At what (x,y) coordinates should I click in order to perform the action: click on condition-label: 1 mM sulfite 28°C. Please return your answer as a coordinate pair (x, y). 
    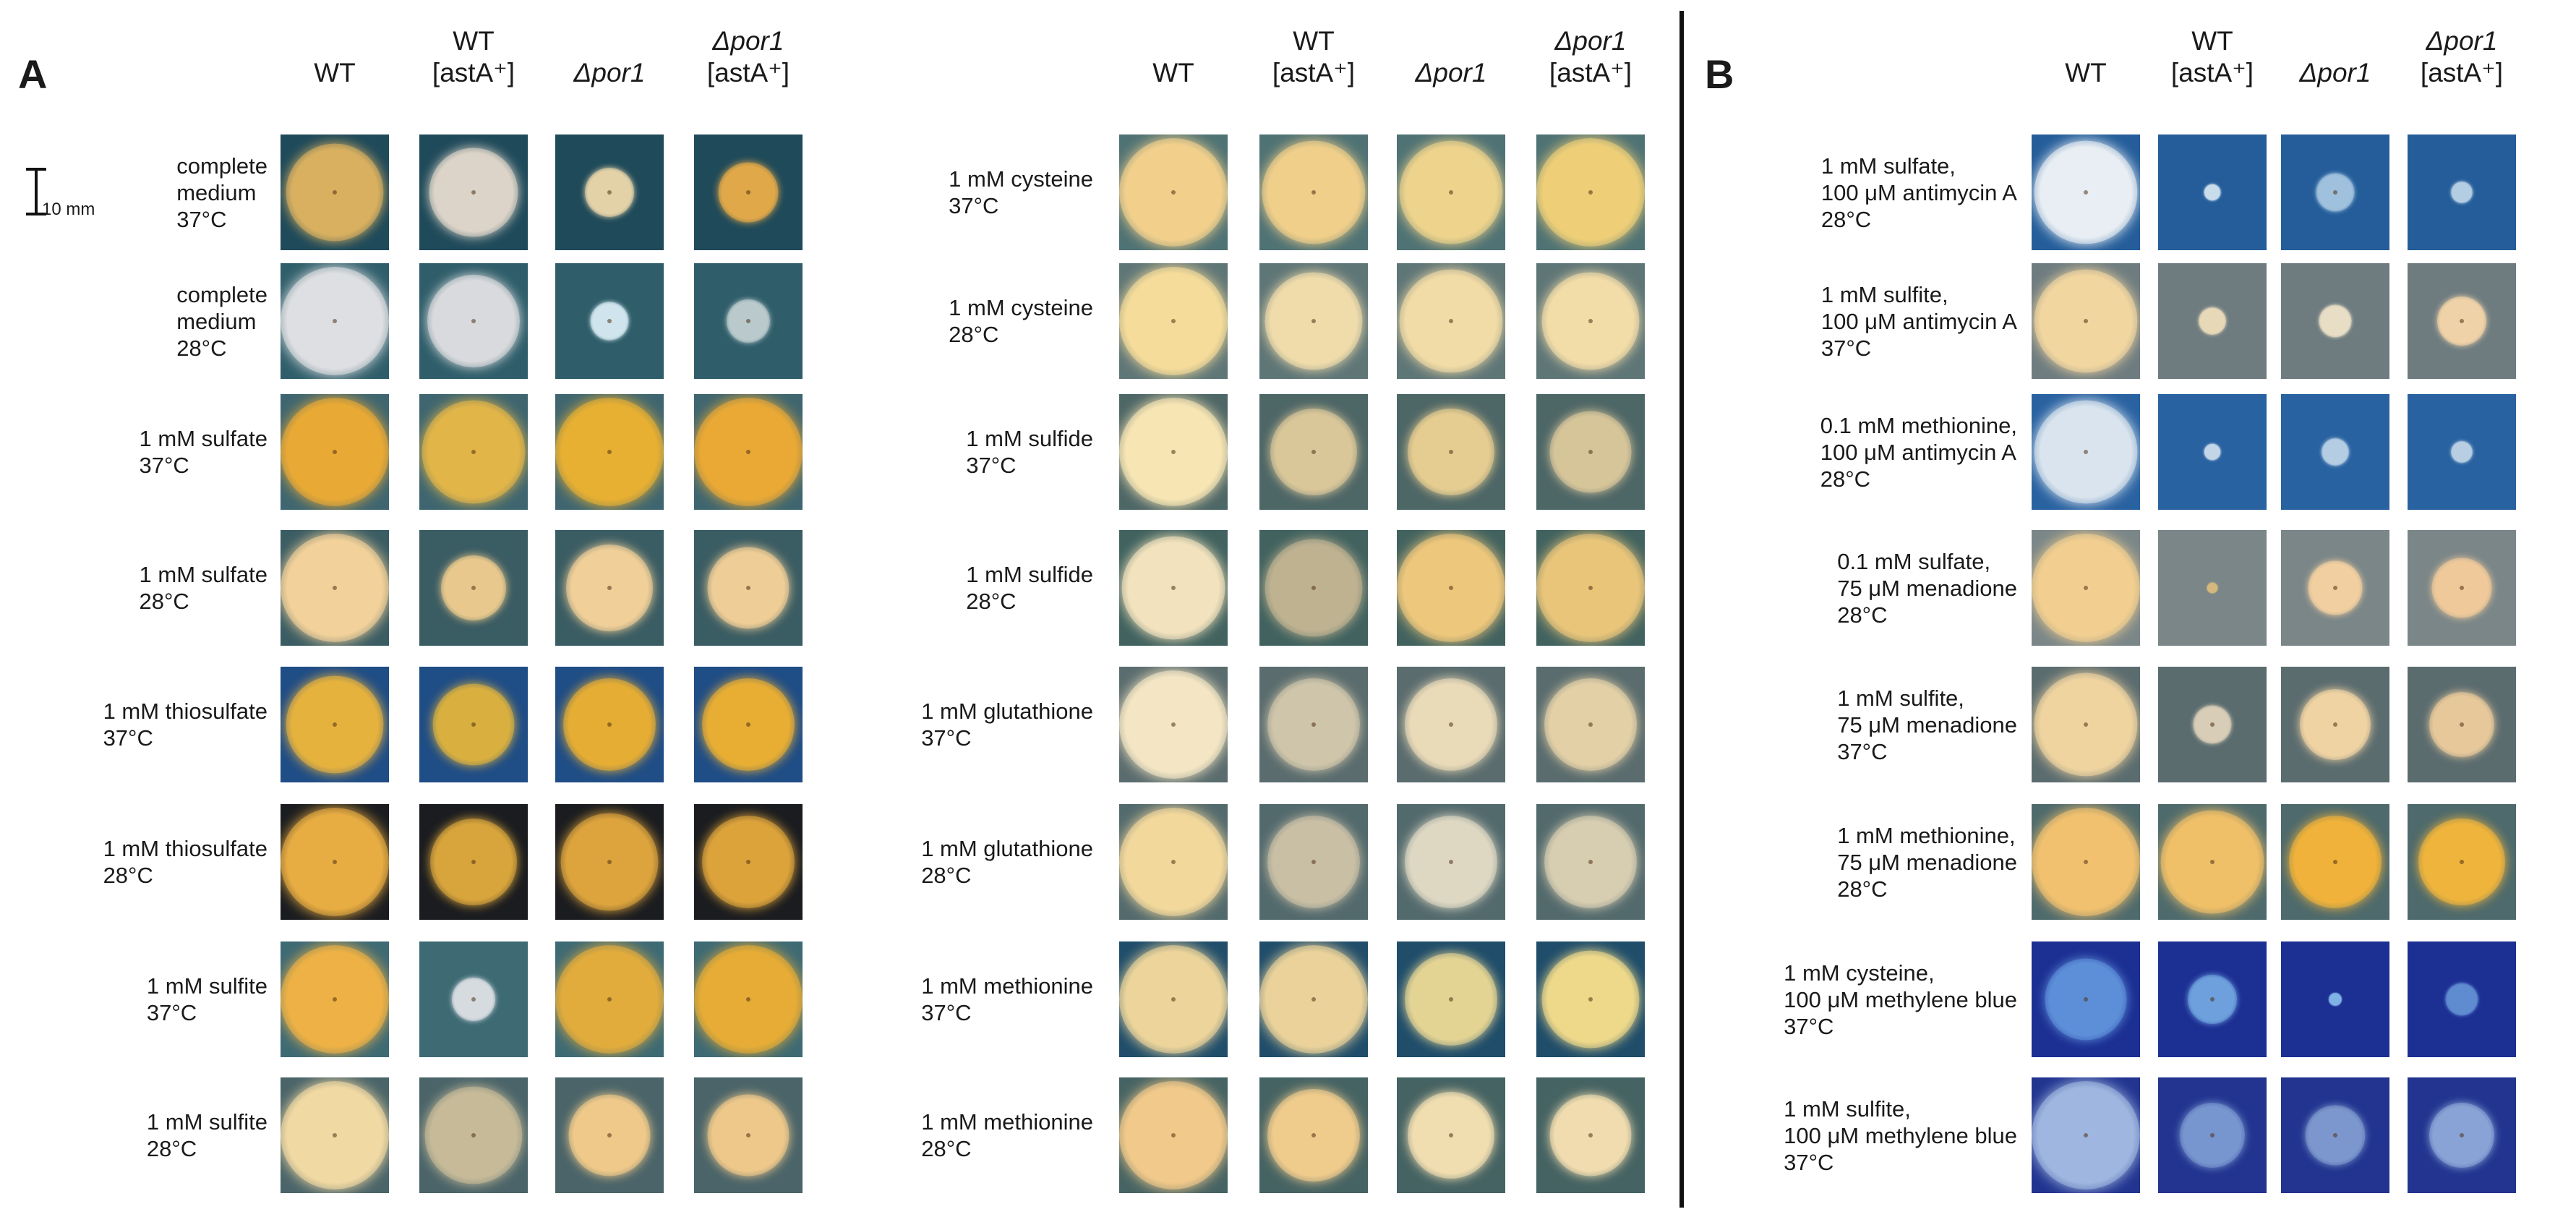
    Looking at the image, I should click on (207, 1135).